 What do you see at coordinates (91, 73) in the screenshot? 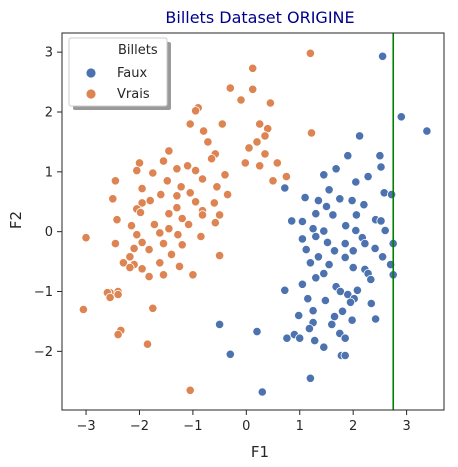
I see `legend-marker-faux` at bounding box center [91, 73].